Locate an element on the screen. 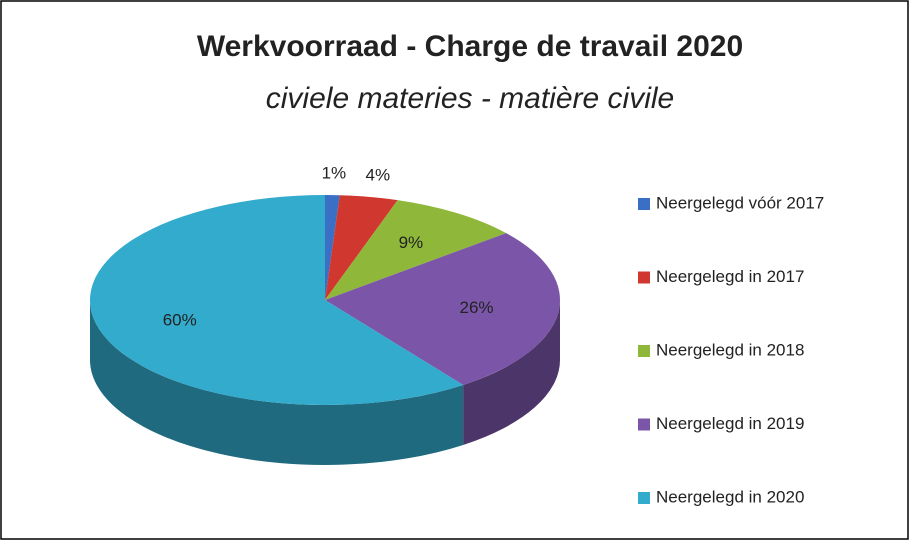 This screenshot has height=540, width=909. legend-label: Neergelegd in 2019 is located at coordinates (730, 423).